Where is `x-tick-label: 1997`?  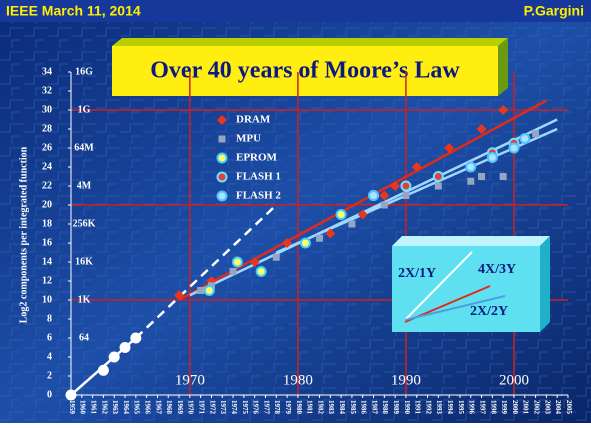
x-tick-label: 1997 is located at coordinates (482, 407).